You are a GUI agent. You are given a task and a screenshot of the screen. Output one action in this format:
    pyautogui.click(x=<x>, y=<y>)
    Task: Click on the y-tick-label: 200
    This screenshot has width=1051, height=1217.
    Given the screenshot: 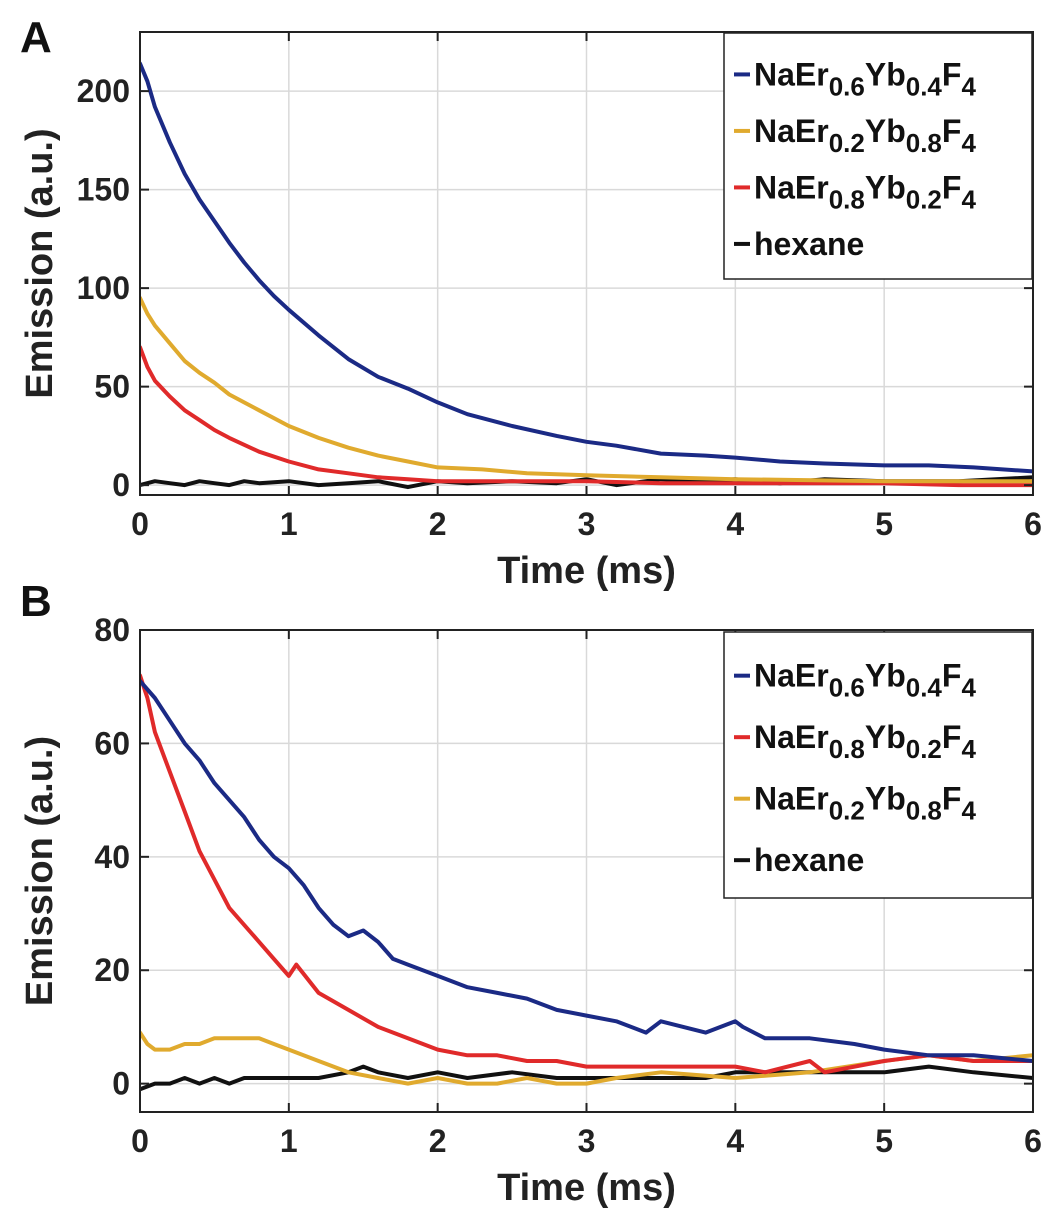 What is the action you would take?
    pyautogui.click(x=103, y=91)
    